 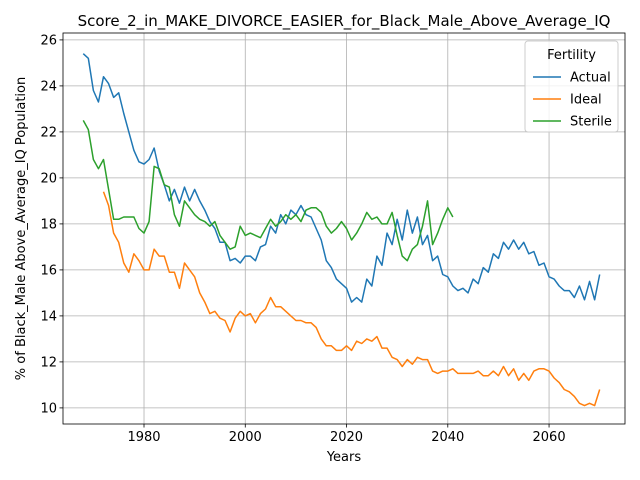 I want to click on y-tick-label: 18, so click(x=48, y=224).